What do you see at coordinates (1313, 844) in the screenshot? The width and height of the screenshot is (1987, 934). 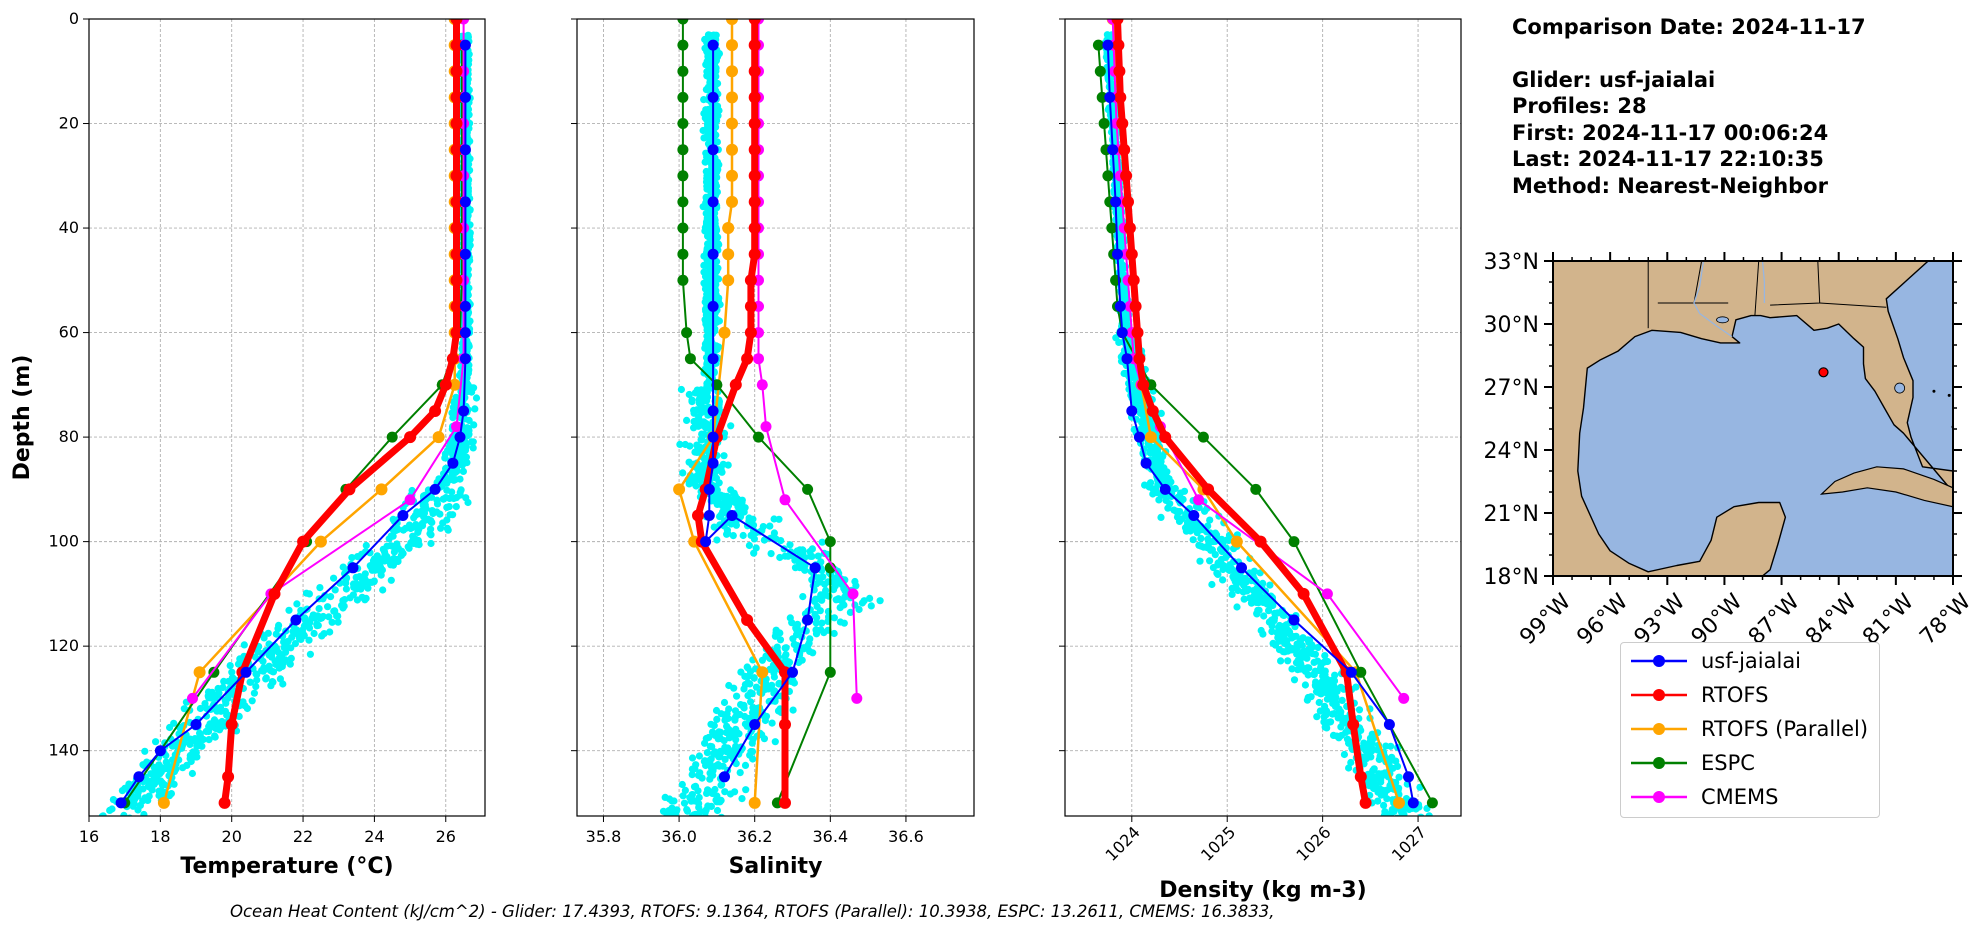 I see `x-tick-label: 1026` at bounding box center [1313, 844].